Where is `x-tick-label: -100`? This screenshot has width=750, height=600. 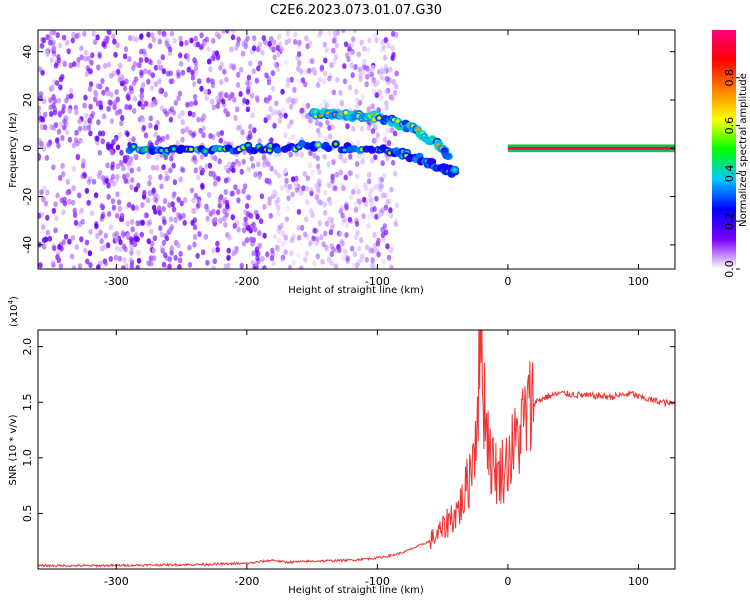
x-tick-label: -100 is located at coordinates (377, 581).